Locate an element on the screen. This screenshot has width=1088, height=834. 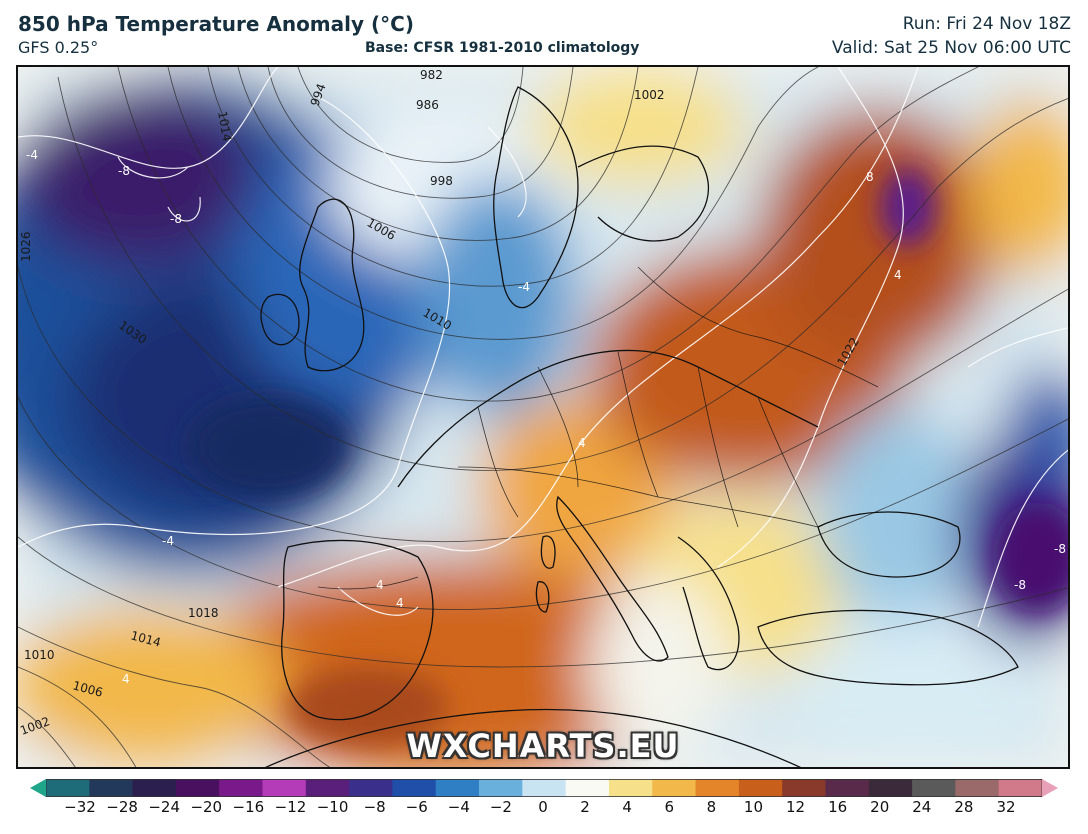
colorbar-tick-label: 4 is located at coordinates (627, 807).